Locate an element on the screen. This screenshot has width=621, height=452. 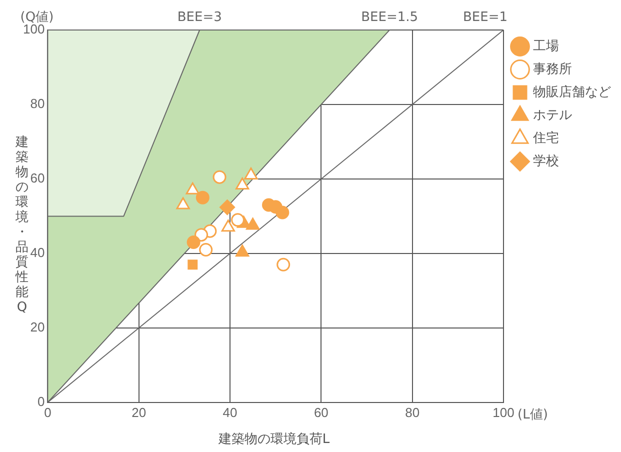
x-tick-label: 40 is located at coordinates (230, 412).